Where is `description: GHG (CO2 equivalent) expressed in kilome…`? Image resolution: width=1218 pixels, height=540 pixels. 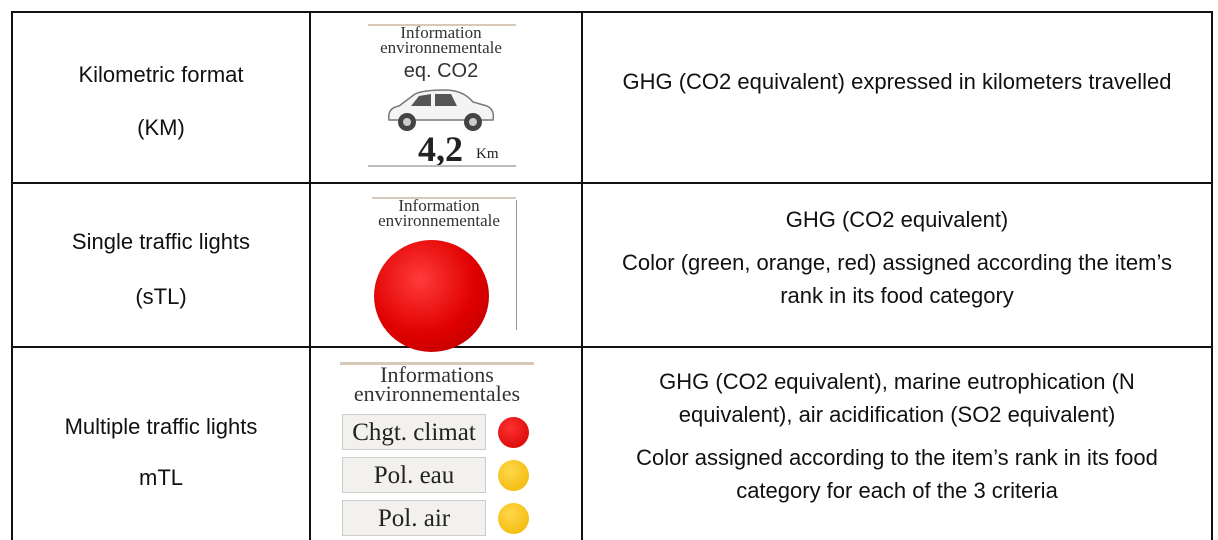
description: GHG (CO2 equivalent) expressed in kilome… is located at coordinates (897, 86).